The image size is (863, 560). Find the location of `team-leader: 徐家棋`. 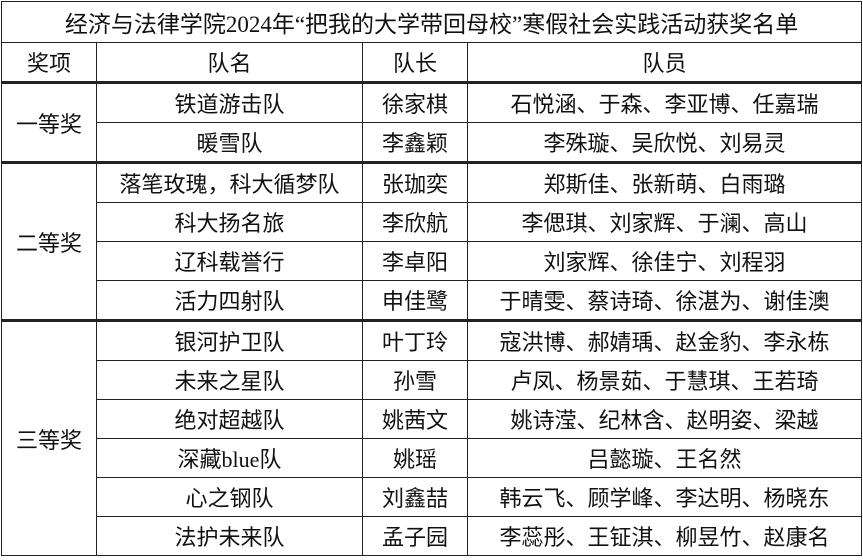

team-leader: 徐家棋 is located at coordinates (415, 102).